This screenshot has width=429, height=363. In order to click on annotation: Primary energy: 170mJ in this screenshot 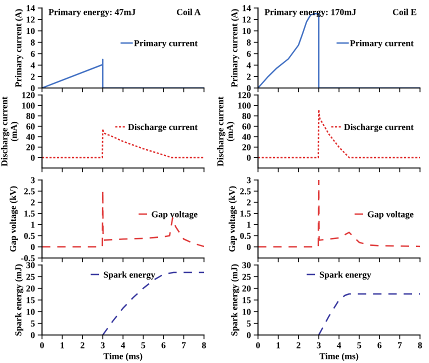, I will do `click(310, 13)`.